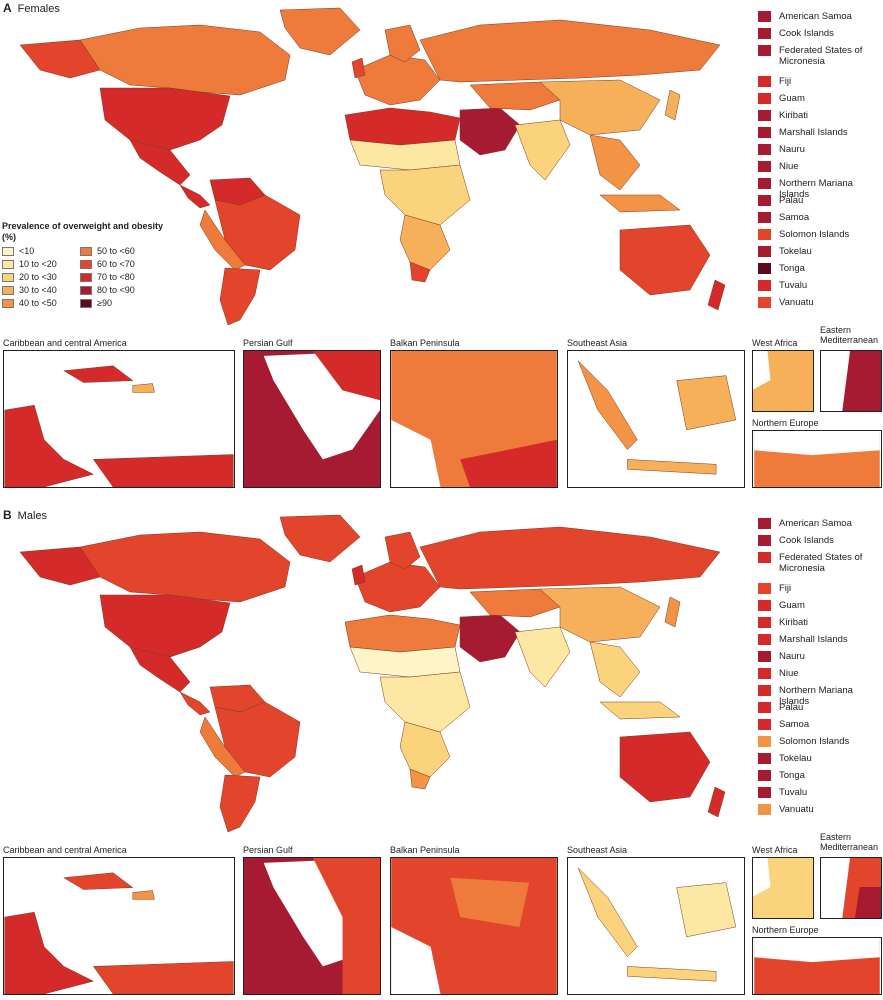  I want to click on inset-eastern-mediterranean, so click(851, 888).